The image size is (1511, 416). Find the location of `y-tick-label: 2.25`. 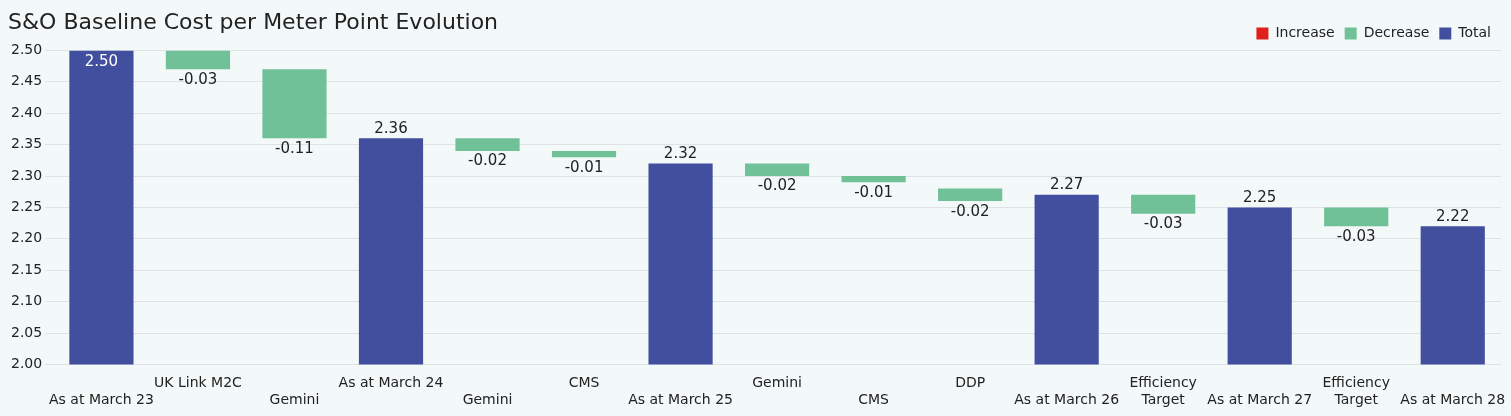

y-tick-label: 2.25 is located at coordinates (27, 206).